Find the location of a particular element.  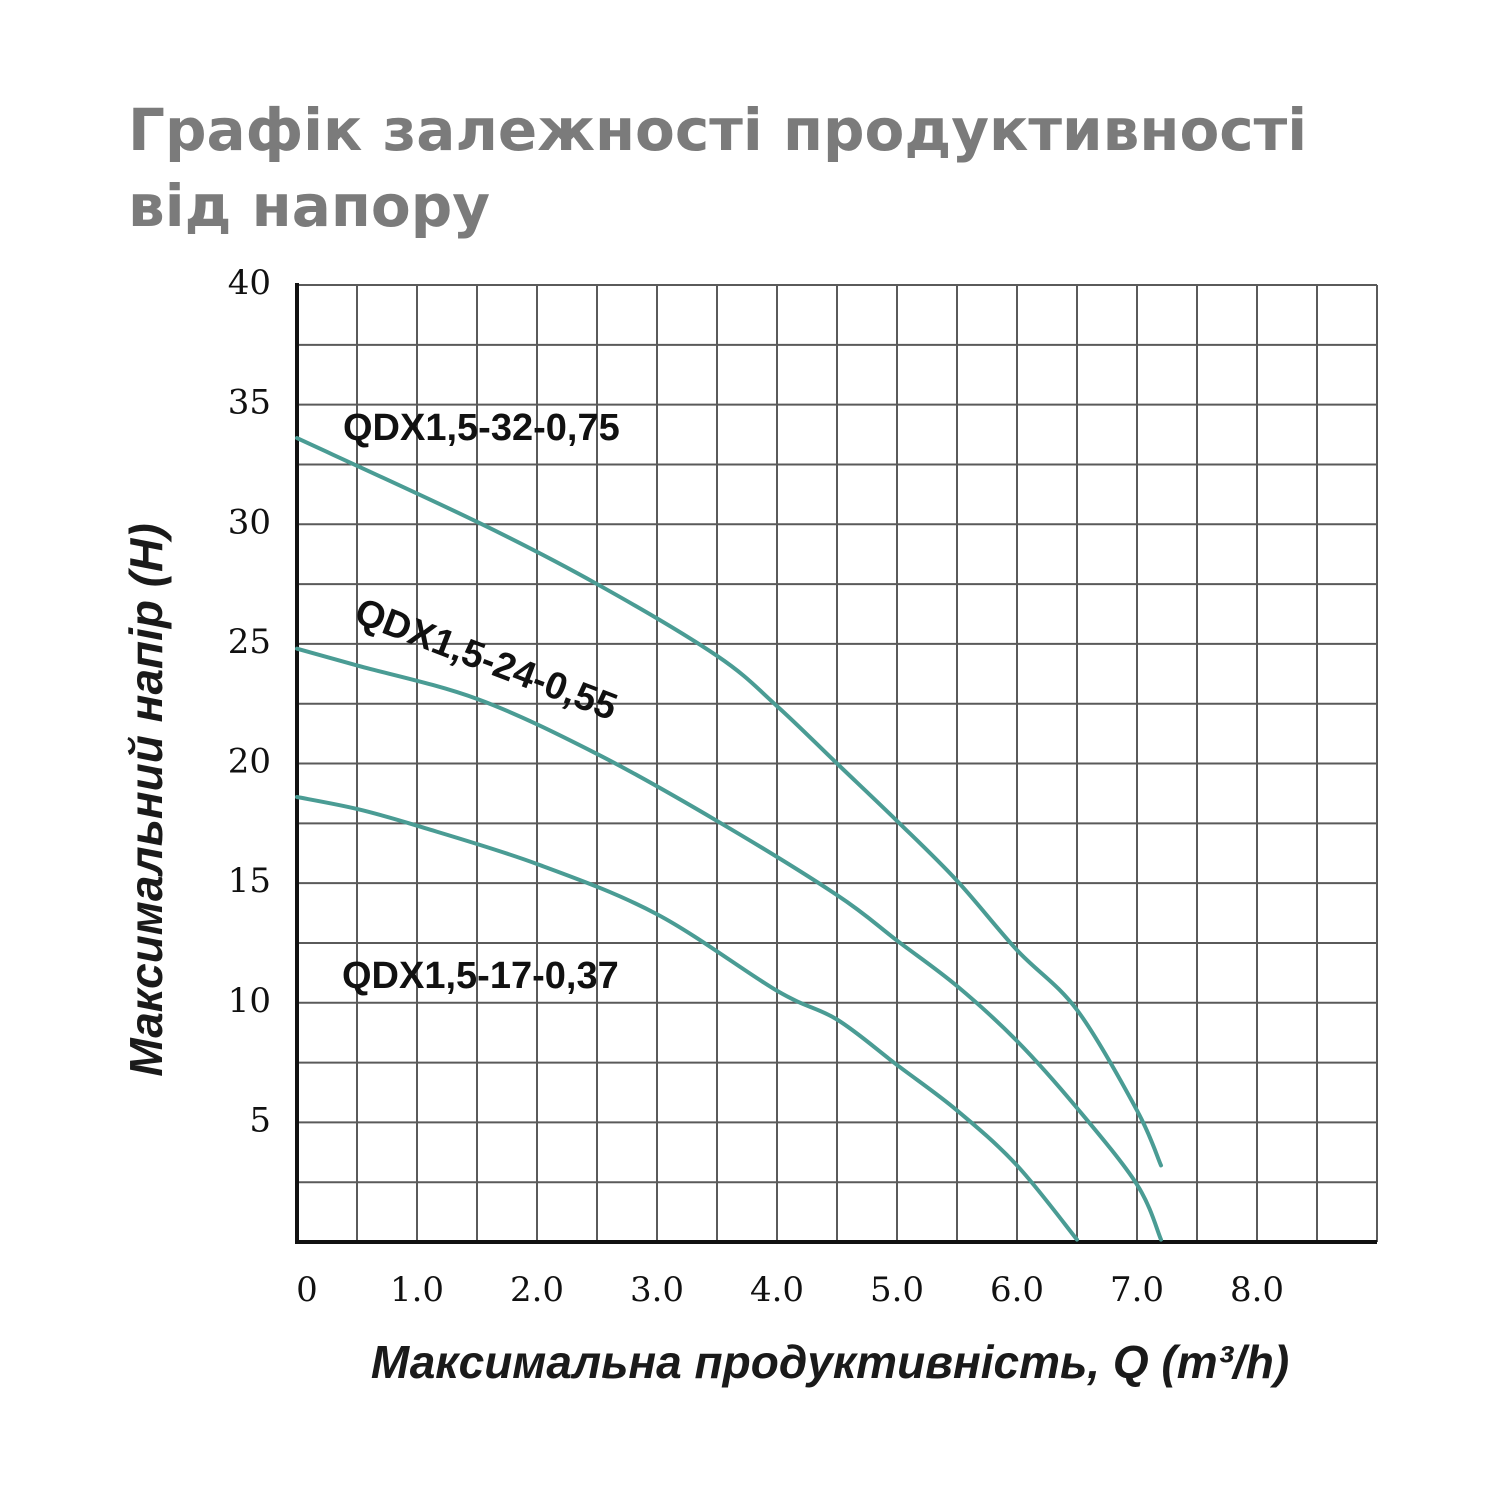

series-label: QDX1,5-17-0,37 is located at coordinates (480, 976).